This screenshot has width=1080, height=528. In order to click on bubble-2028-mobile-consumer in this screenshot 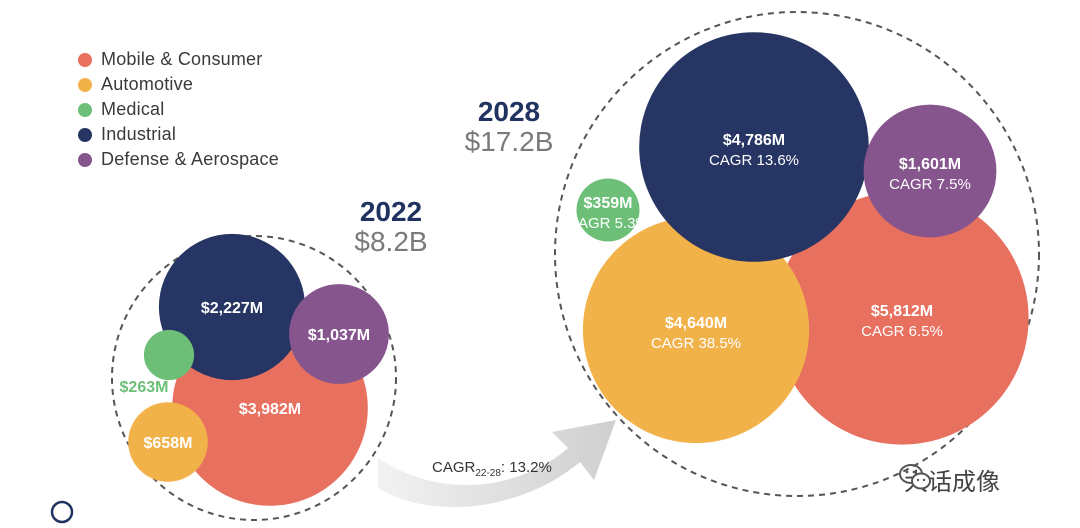, I will do `click(902, 318)`.